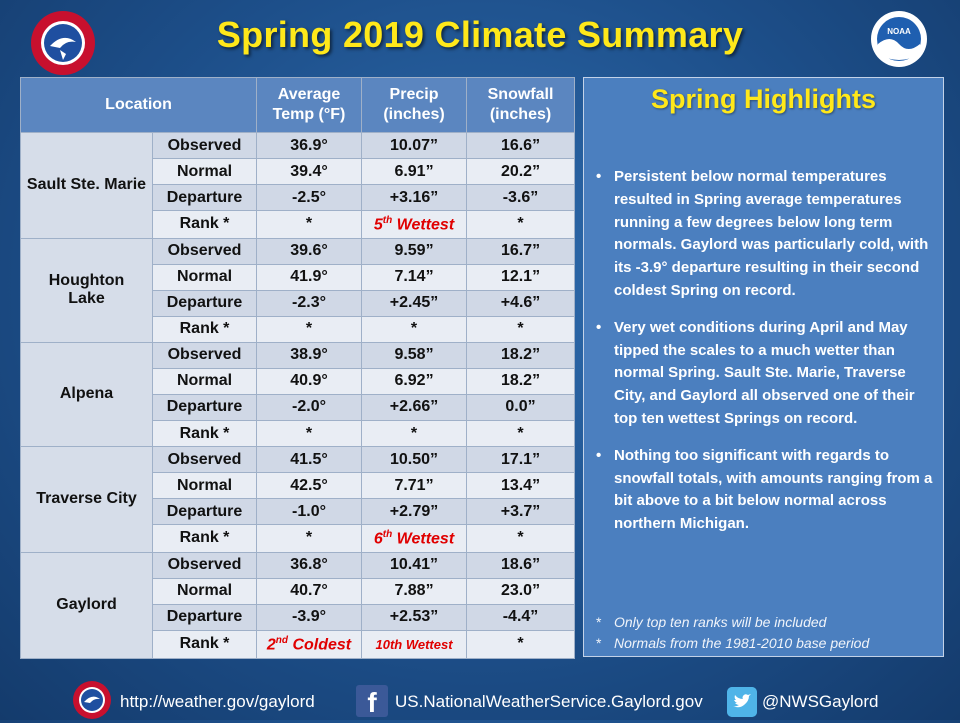 This screenshot has height=723, width=960. What do you see at coordinates (414, 407) in the screenshot?
I see `precip-cell: +2.66”` at bounding box center [414, 407].